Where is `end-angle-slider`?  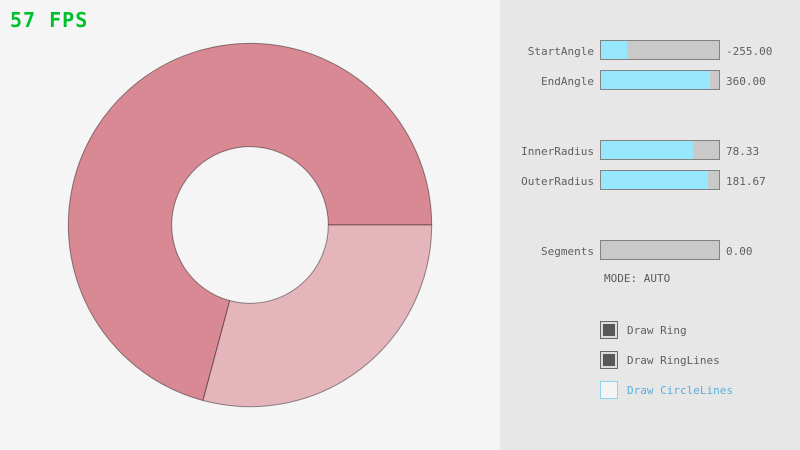
end-angle-slider is located at coordinates (660, 80).